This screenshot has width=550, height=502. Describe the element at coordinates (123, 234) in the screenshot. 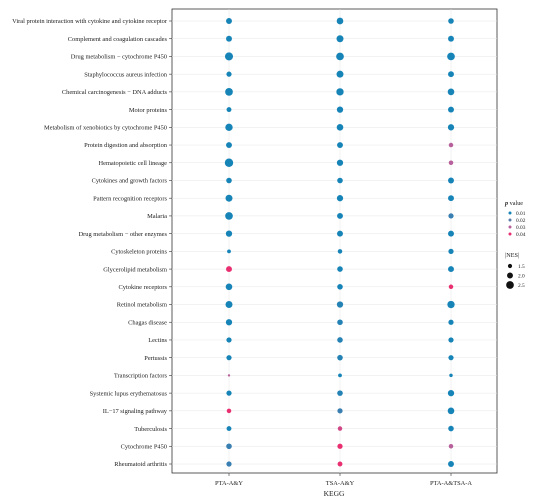

I see `y-tick-label: Drug metabolism − other enzymes` at that location.